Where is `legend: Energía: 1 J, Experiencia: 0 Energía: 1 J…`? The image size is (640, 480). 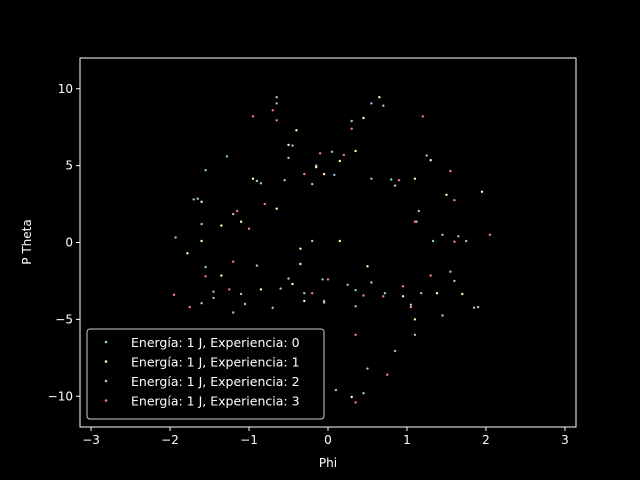 legend: Energía: 1 J, Experiencia: 0 Energía: 1 J… is located at coordinates (205, 374).